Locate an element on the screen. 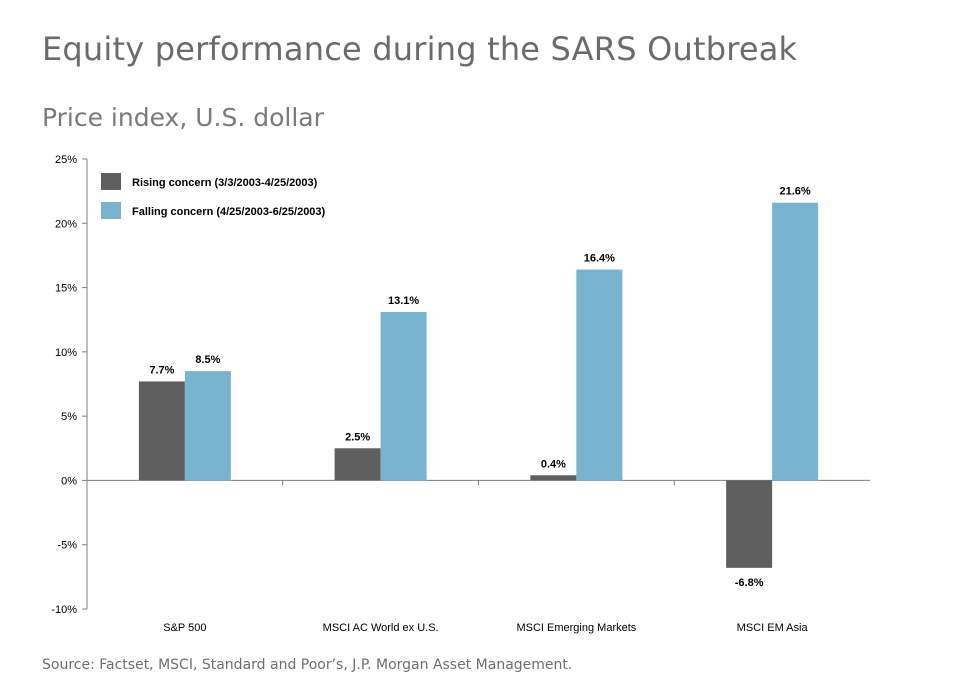 This screenshot has height=699, width=975. data-label: 21.6% is located at coordinates (795, 192).